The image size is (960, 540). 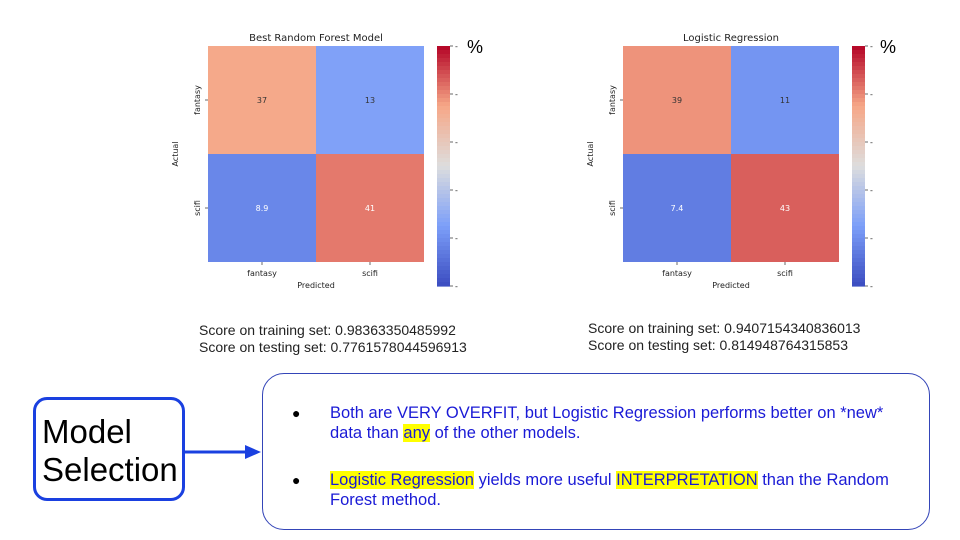 I want to click on colorbar-tick-label: - 10, so click(x=872, y=238).